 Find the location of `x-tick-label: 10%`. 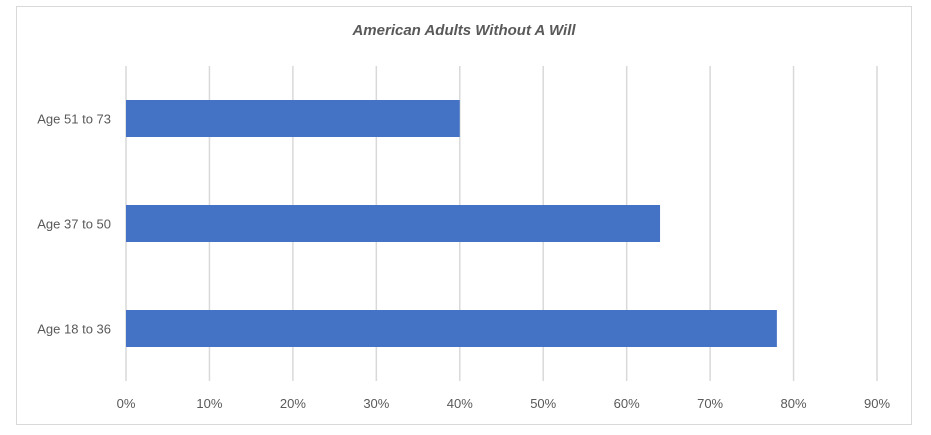

x-tick-label: 10% is located at coordinates (209, 403).